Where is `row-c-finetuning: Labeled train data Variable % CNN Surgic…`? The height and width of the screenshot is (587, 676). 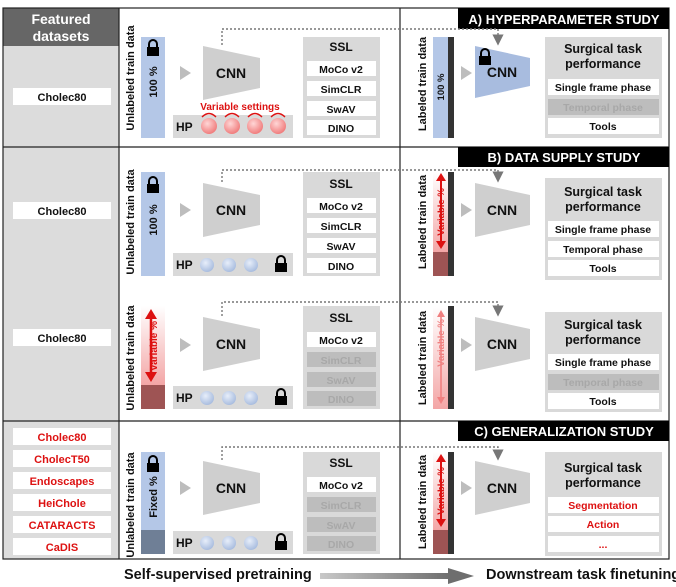
row-c-finetuning: Labeled train data Variable % CNN Surgic… is located at coordinates (539, 504).